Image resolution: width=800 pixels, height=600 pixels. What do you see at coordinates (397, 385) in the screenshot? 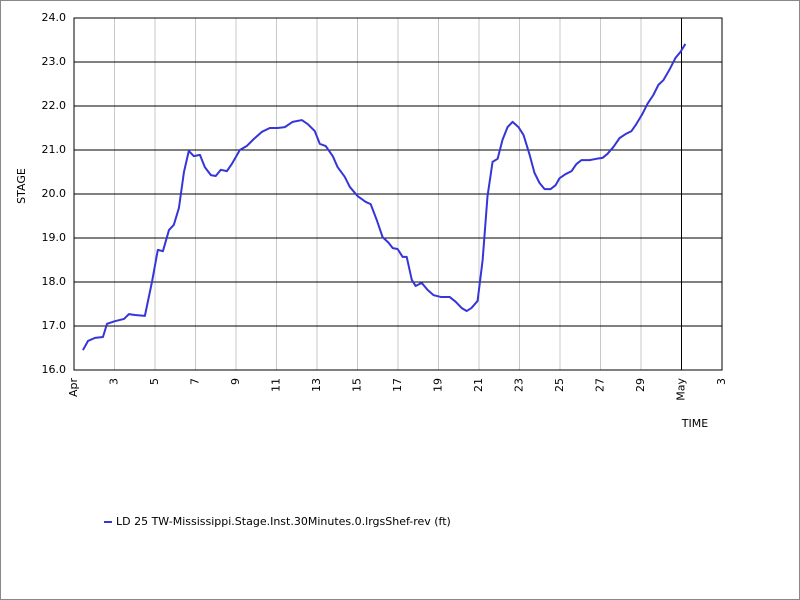
I see `x-tick-label: 17` at bounding box center [397, 385].